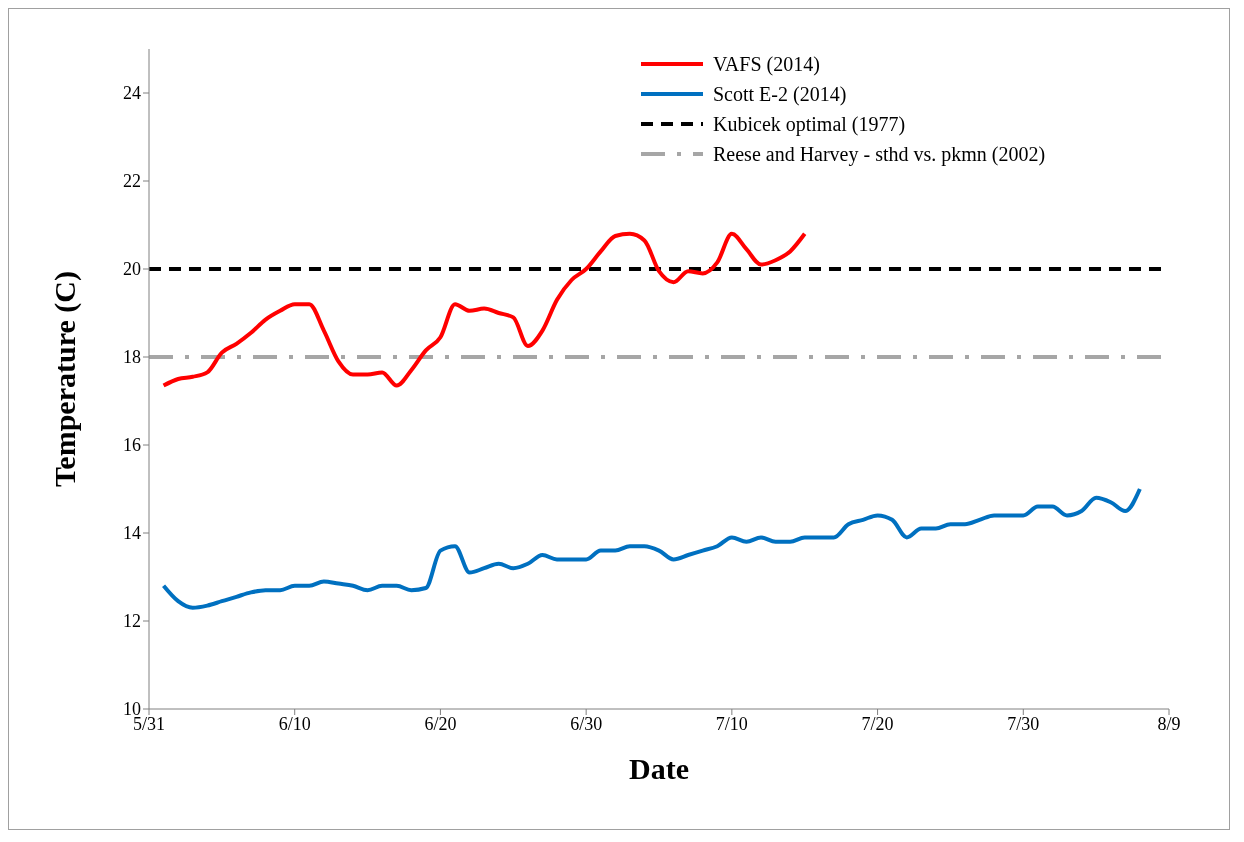 The width and height of the screenshot is (1244, 842). Describe the element at coordinates (879, 155) in the screenshot. I see `legend-label: Reese and Harvey - sthd vs. pkmn (2002)` at that location.